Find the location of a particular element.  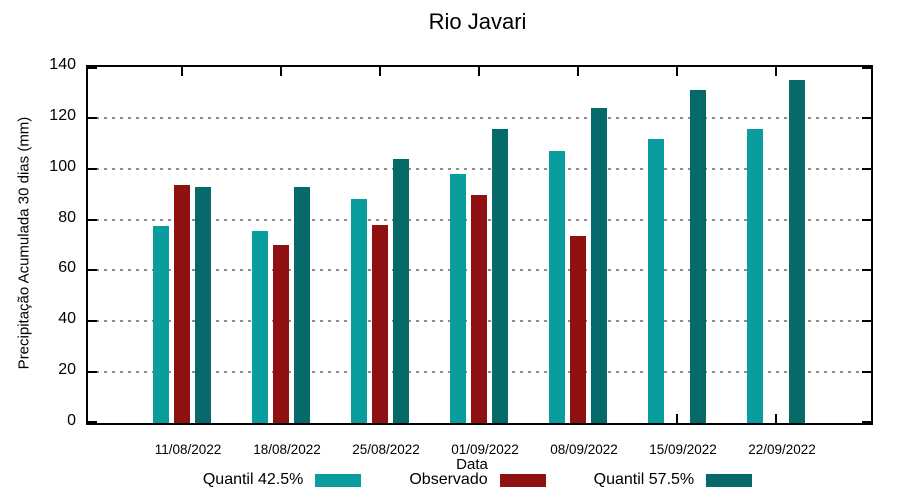

legend-entry: Observado is located at coordinates (477, 480).